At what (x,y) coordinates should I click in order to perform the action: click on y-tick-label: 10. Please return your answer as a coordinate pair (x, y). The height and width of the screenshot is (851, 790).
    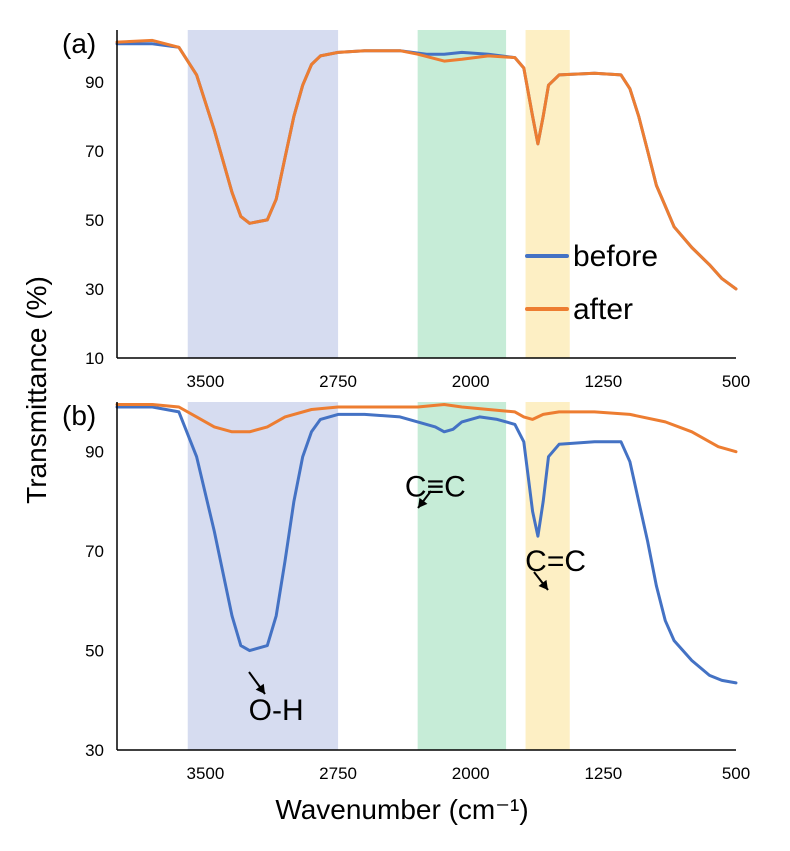
    Looking at the image, I should click on (94, 358).